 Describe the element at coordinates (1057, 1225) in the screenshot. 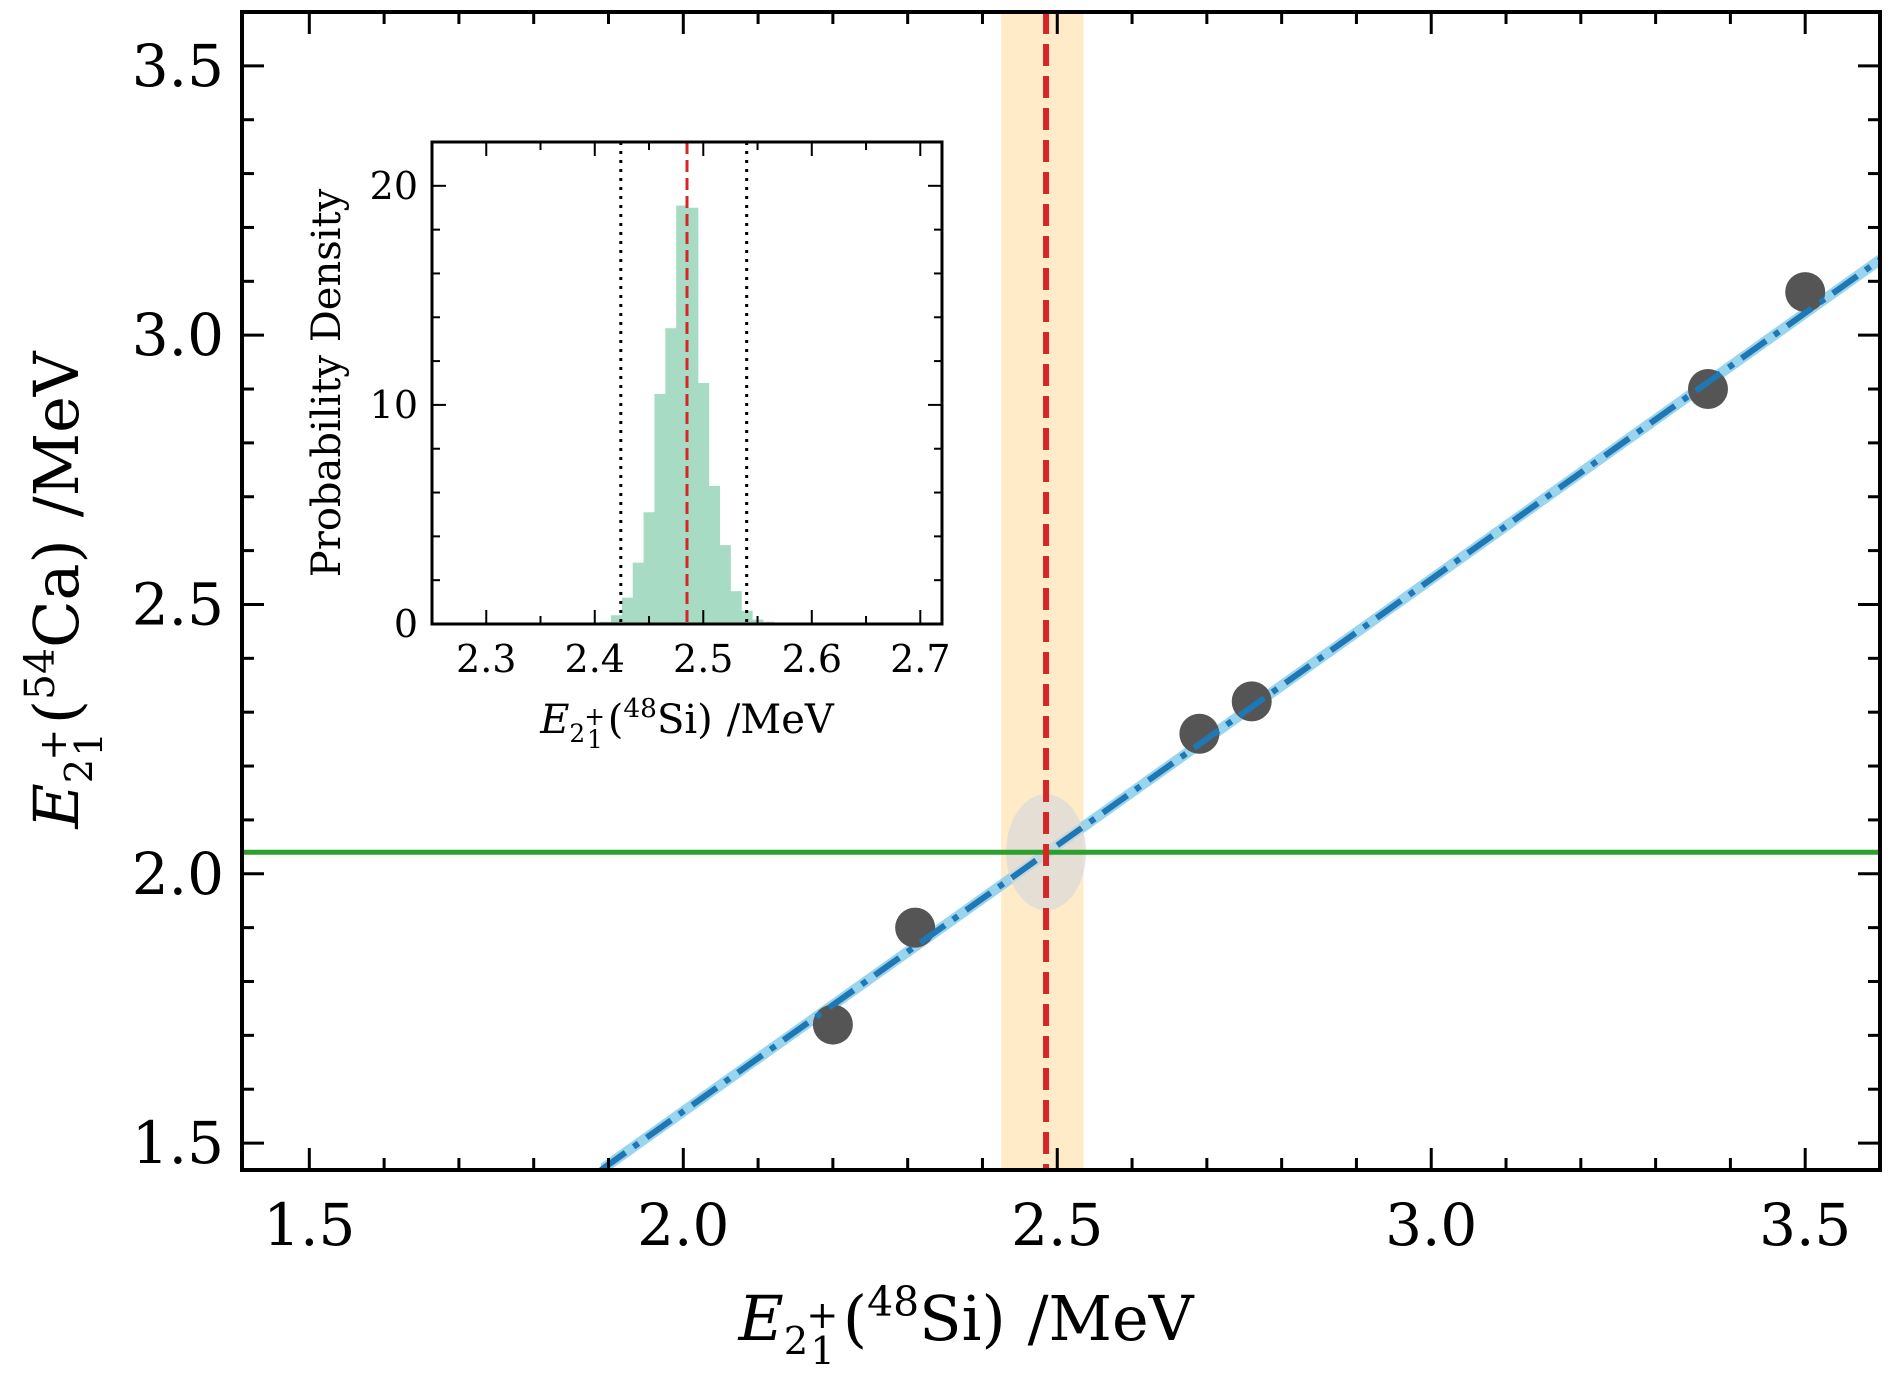

I see `x-tick-label: 2.5` at that location.